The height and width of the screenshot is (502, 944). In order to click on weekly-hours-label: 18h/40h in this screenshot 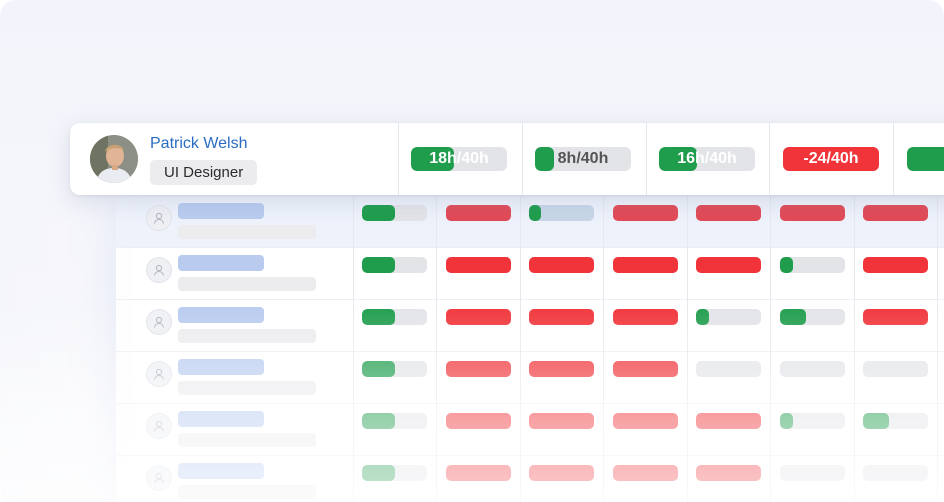, I will do `click(459, 158)`.